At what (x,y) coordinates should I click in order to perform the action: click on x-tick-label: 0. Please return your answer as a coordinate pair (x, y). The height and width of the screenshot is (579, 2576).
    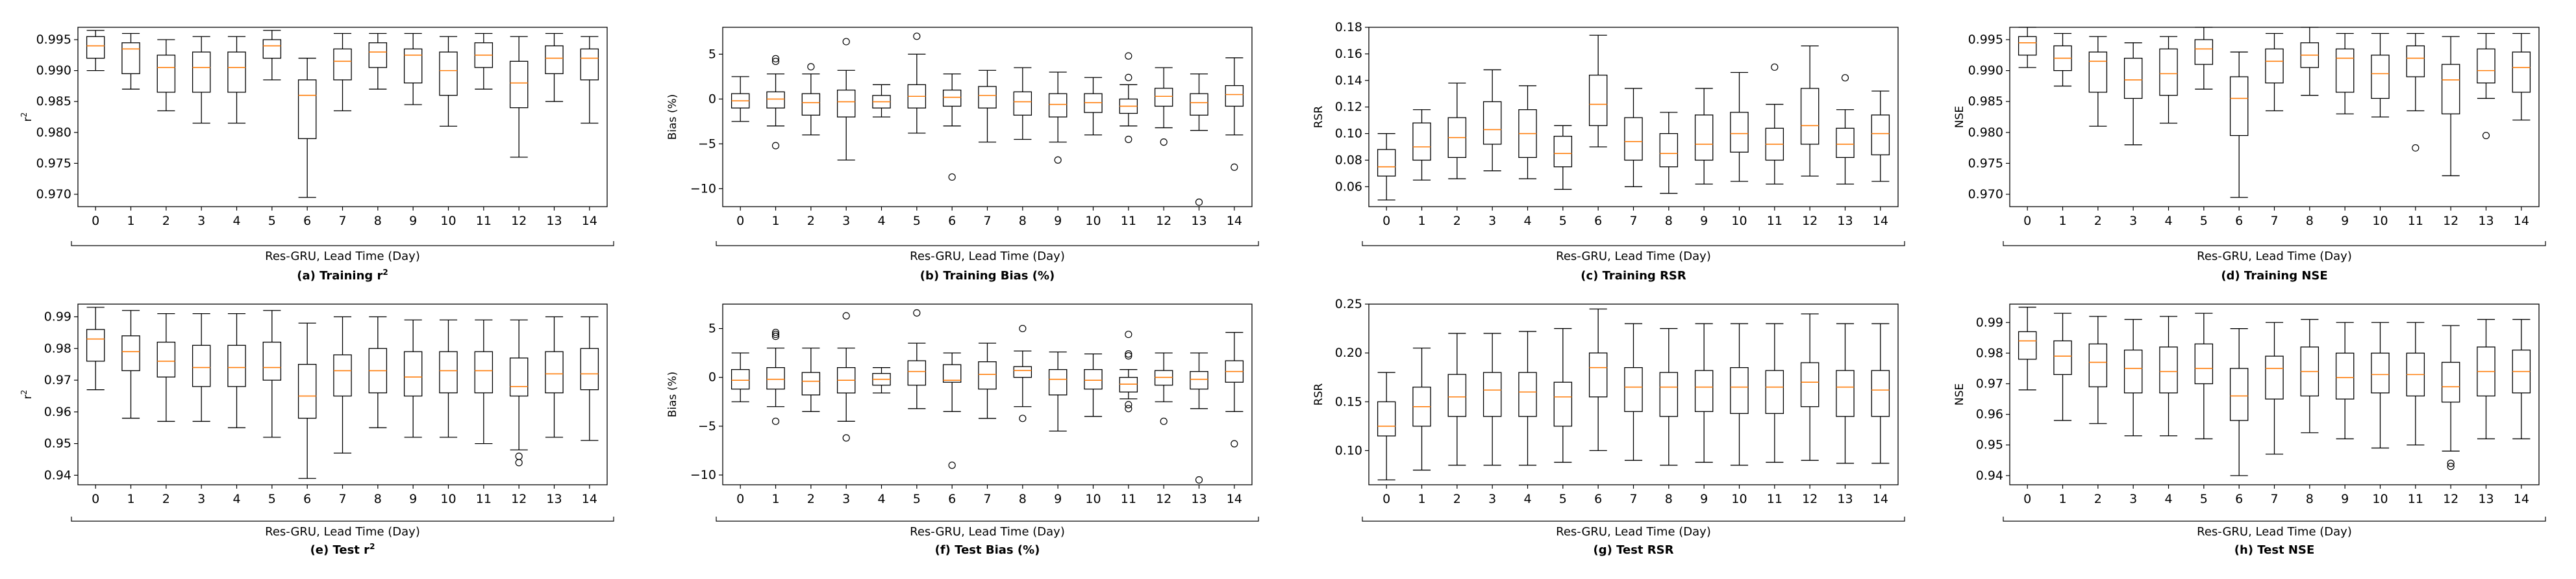
    Looking at the image, I should click on (740, 221).